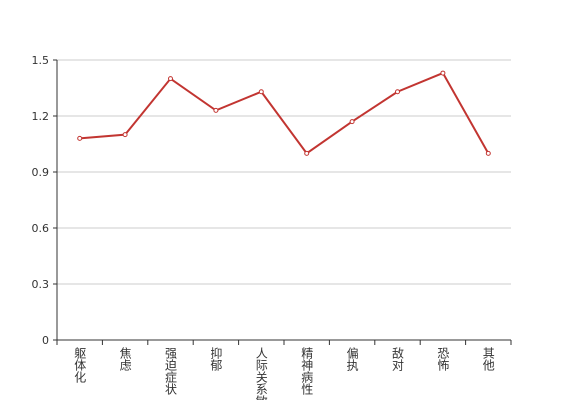 This screenshot has height=400, width=567. Describe the element at coordinates (171, 371) in the screenshot. I see `x-tick-label: 强迫症状` at that location.